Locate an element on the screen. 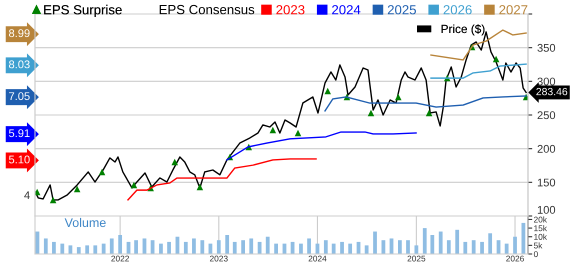 The image size is (573, 264). y-tick-label: 5k is located at coordinates (538, 245).